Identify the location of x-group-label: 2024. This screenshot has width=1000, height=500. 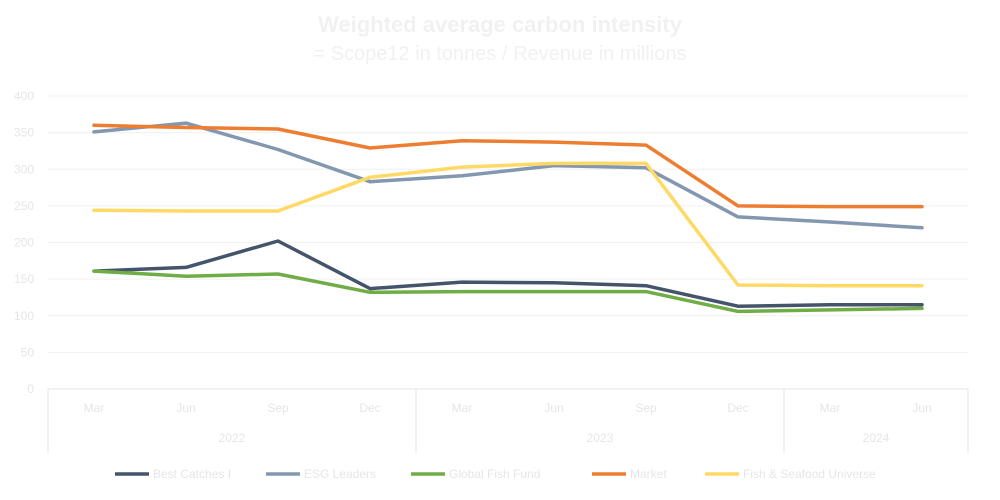
(876, 438).